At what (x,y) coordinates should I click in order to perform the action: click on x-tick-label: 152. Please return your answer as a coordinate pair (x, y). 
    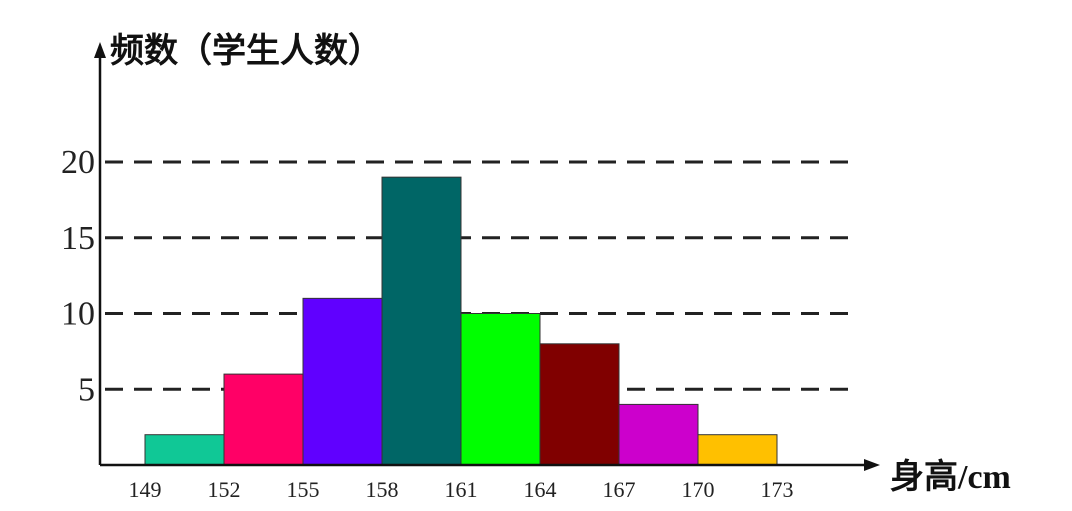
    Looking at the image, I should click on (224, 489).